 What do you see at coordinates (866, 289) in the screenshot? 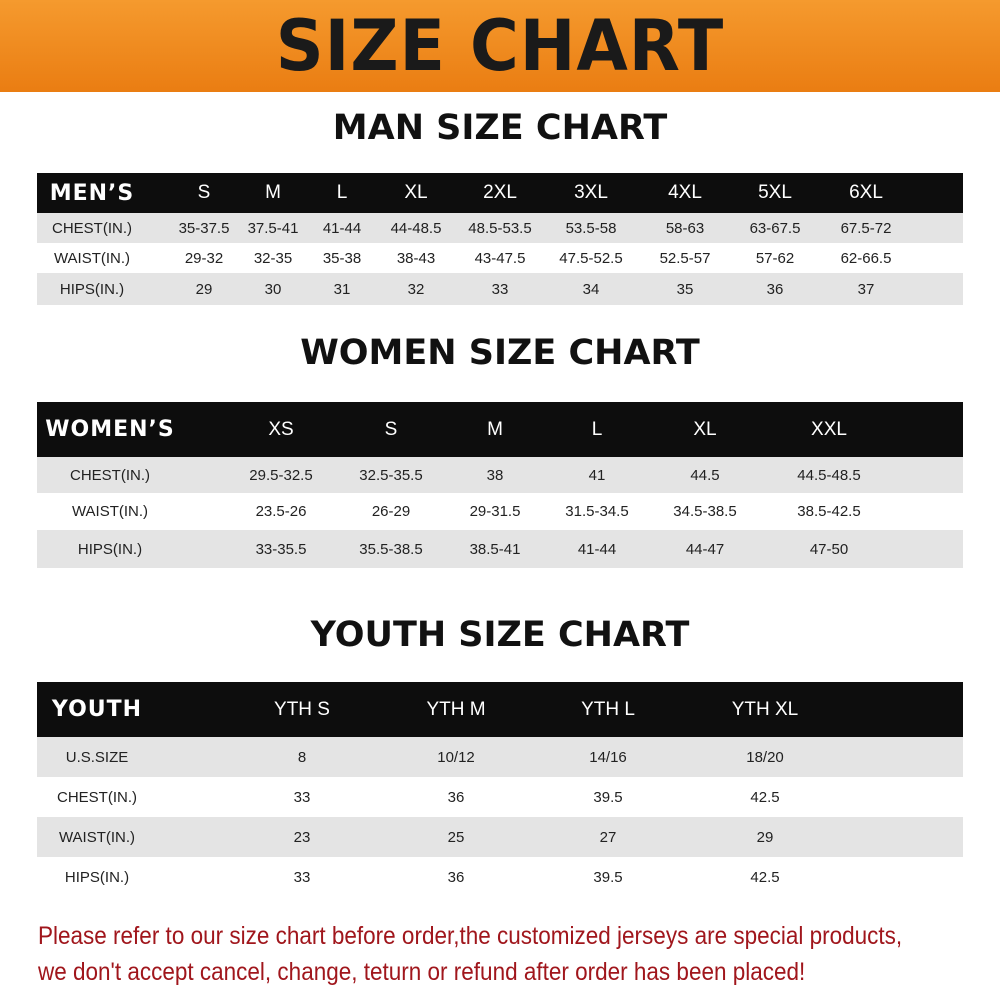
I see `table-cell: 37` at bounding box center [866, 289].